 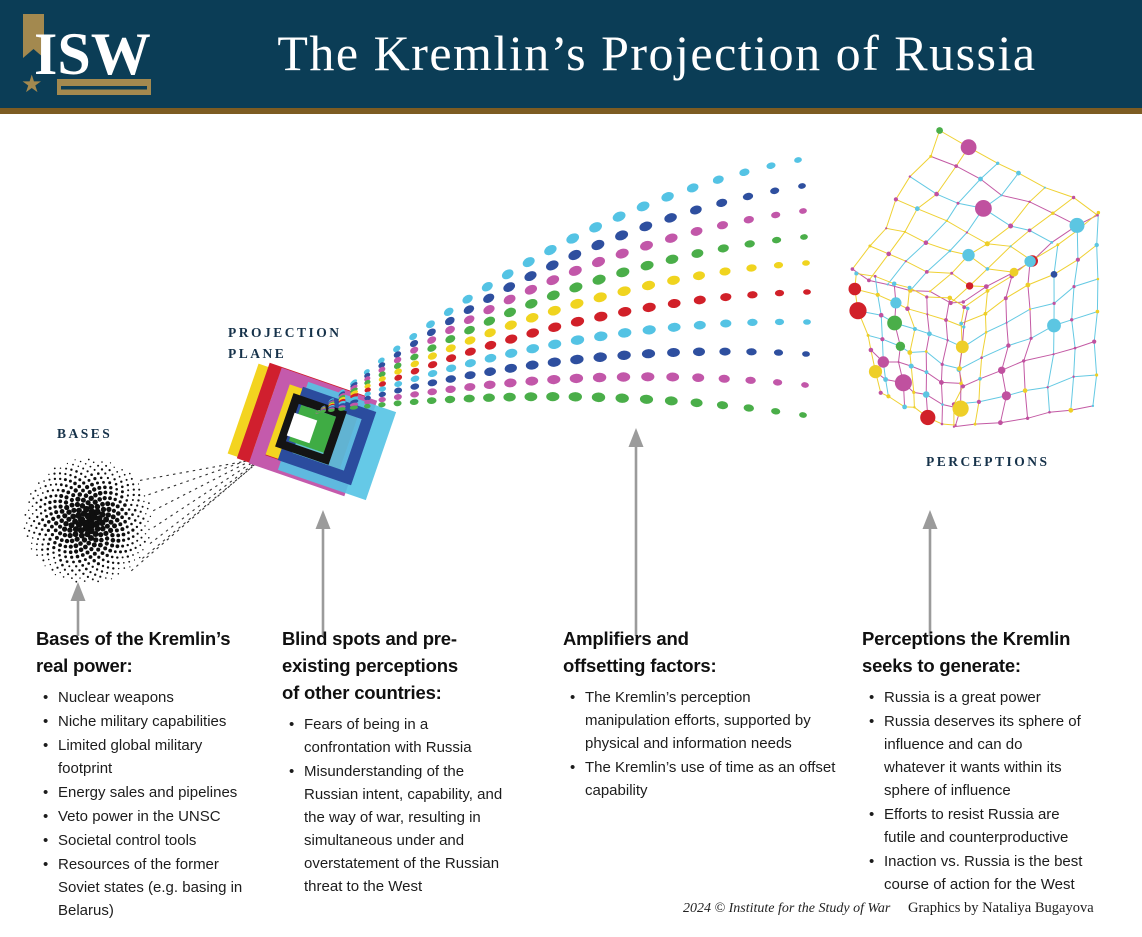 I want to click on projection-plane-label: PROJECTION PLANE, so click(x=285, y=343).